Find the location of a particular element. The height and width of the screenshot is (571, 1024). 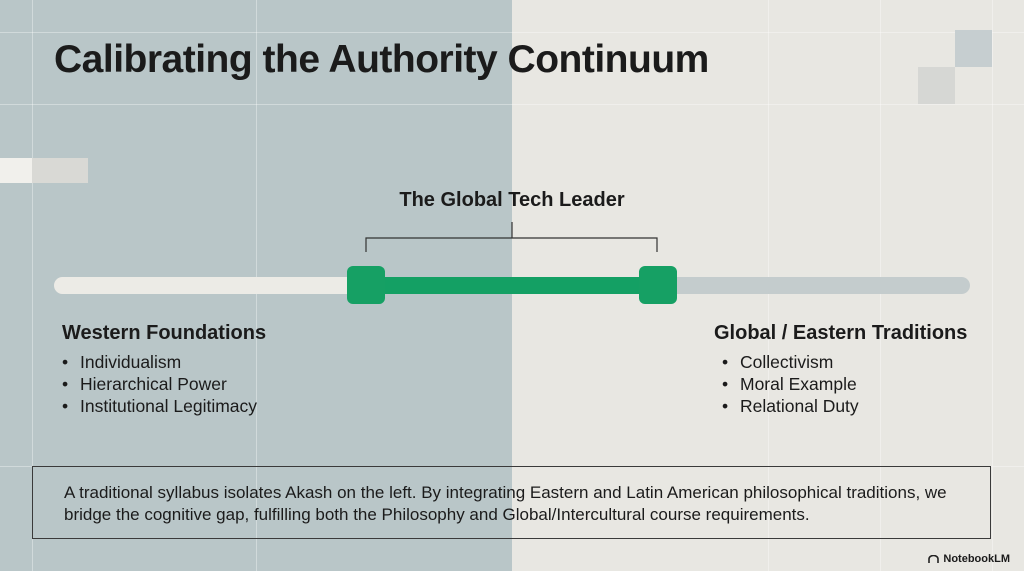

track-range is located at coordinates (511, 285).